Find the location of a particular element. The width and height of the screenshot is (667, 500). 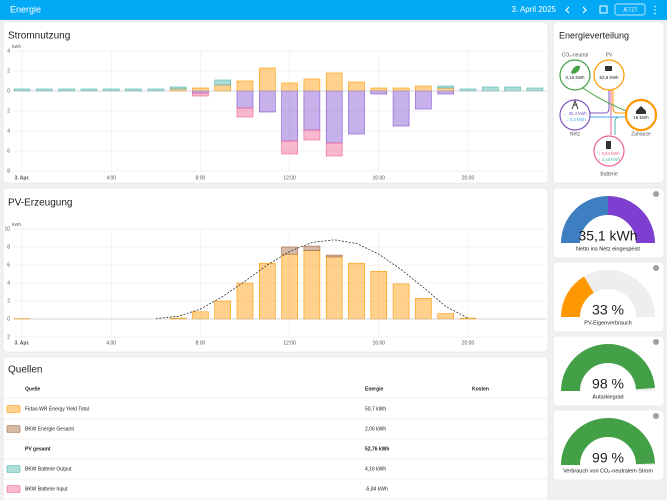

source-energy: 4,16 kWh is located at coordinates (375, 469).